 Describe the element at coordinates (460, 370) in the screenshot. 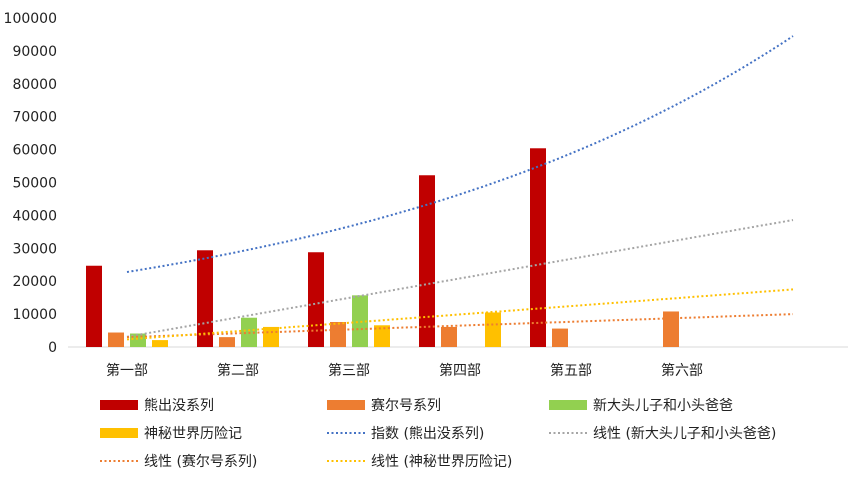

I see `x-tick-label: 第四部` at that location.